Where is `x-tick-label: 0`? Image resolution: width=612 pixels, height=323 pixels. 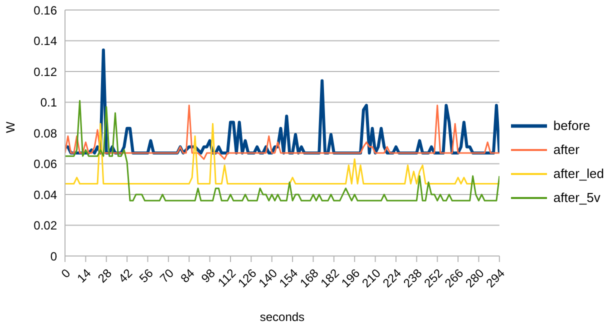
x-tick-label: 0 is located at coordinates (66, 273).